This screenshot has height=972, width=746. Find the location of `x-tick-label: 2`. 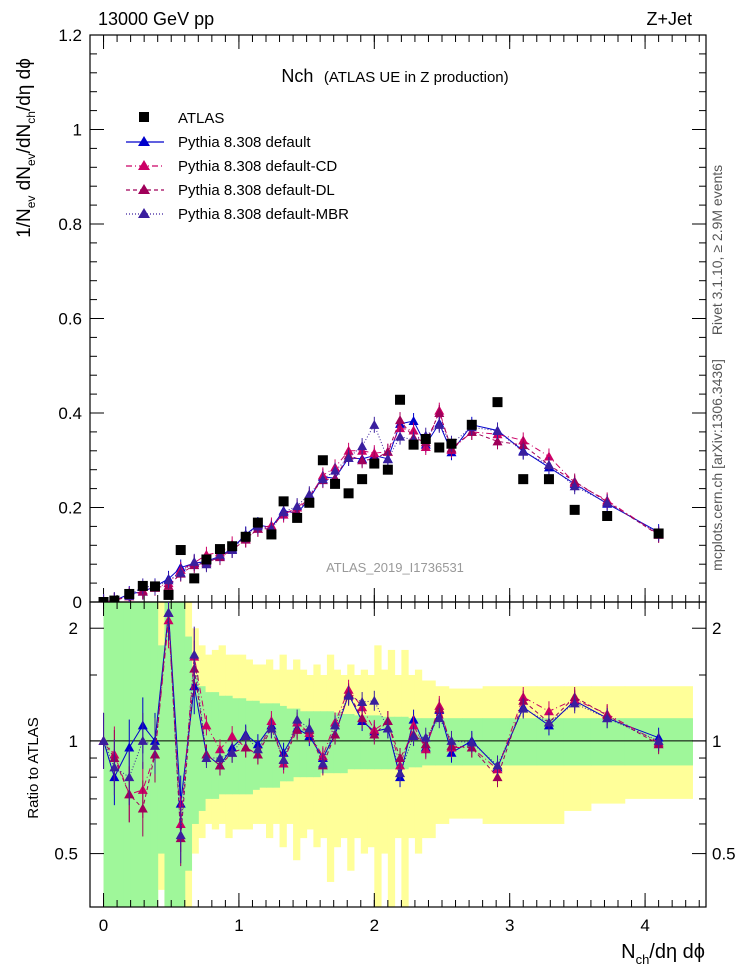

x-tick-label: 2 is located at coordinates (374, 925).